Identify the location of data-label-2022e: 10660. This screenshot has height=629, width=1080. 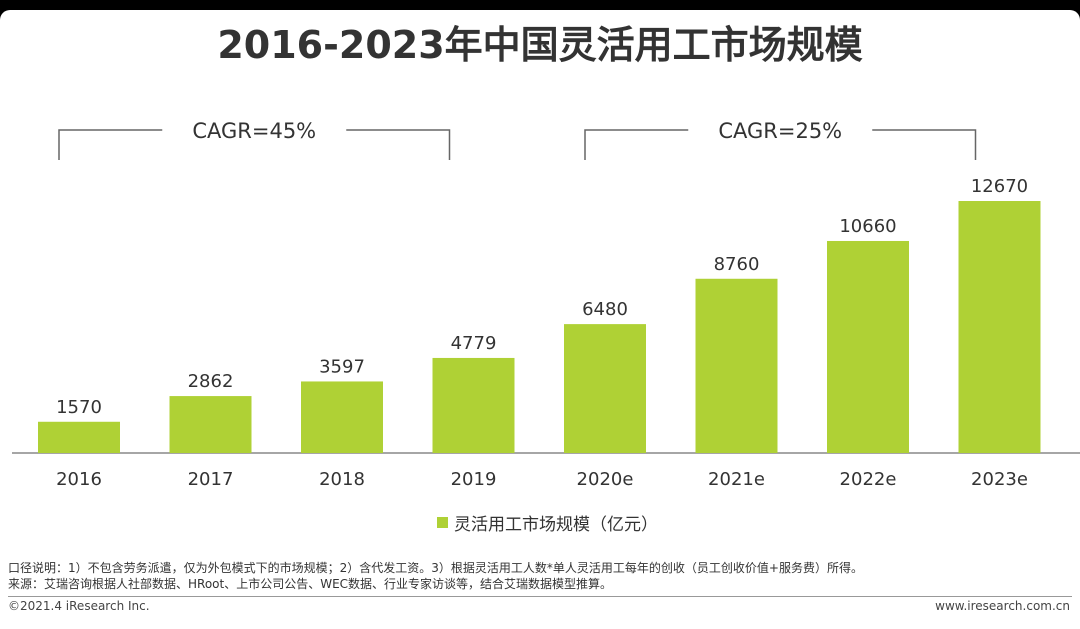
(867, 226).